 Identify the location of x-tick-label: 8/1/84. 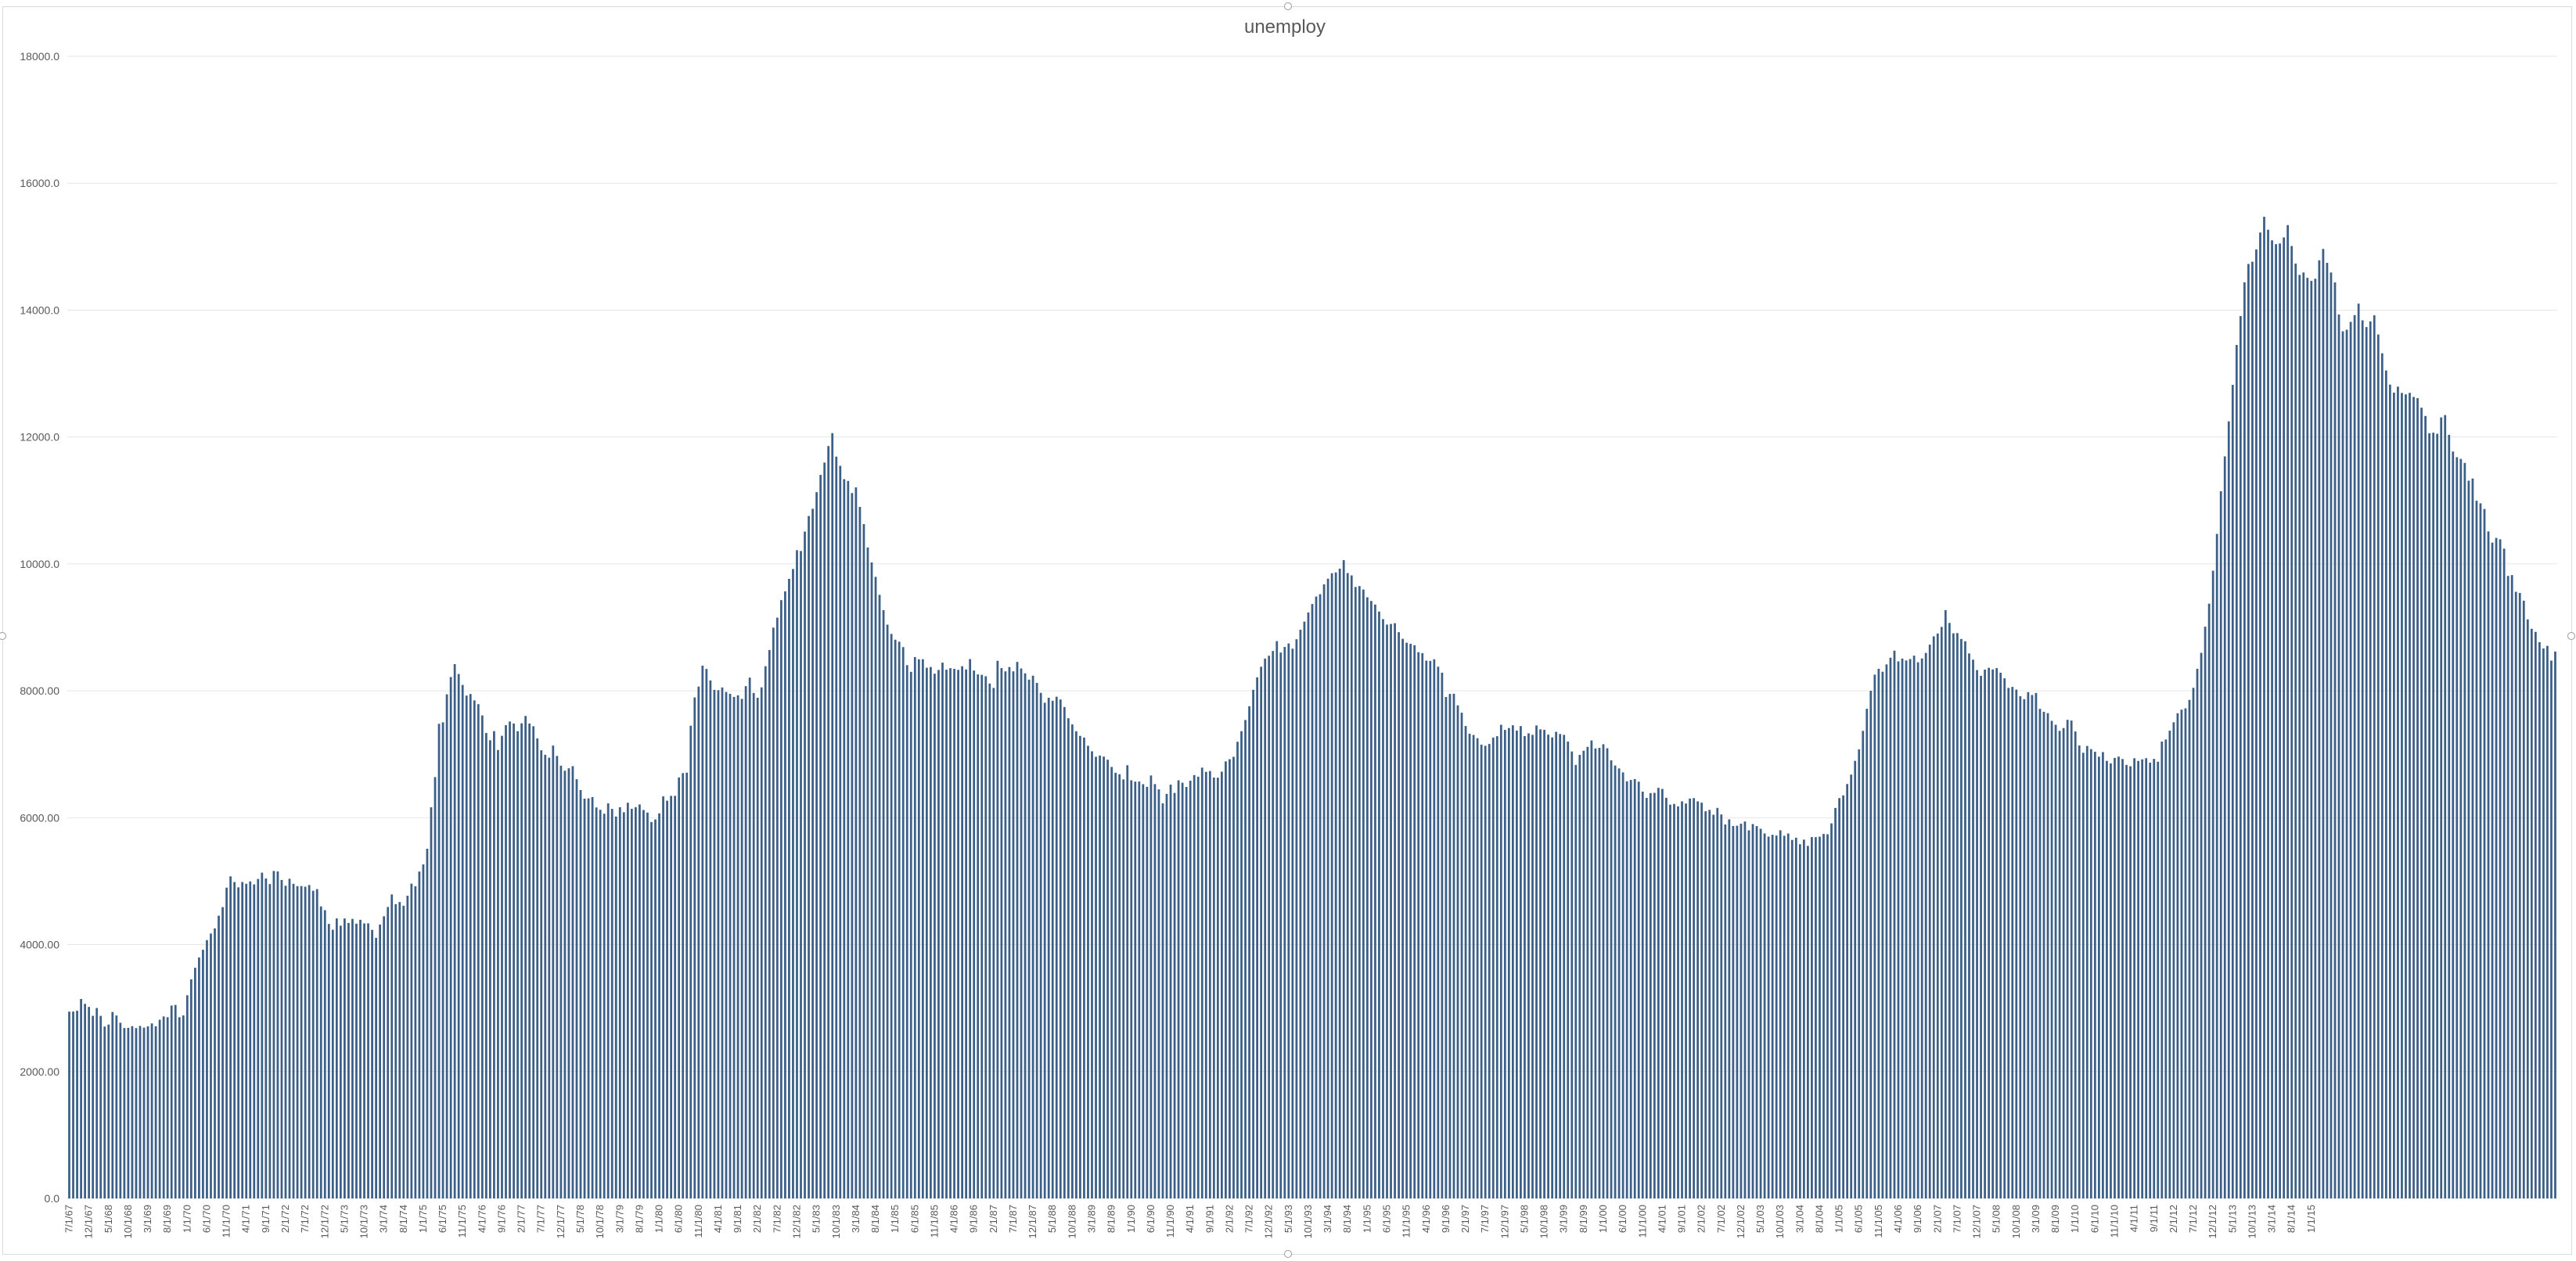
(875, 1219).